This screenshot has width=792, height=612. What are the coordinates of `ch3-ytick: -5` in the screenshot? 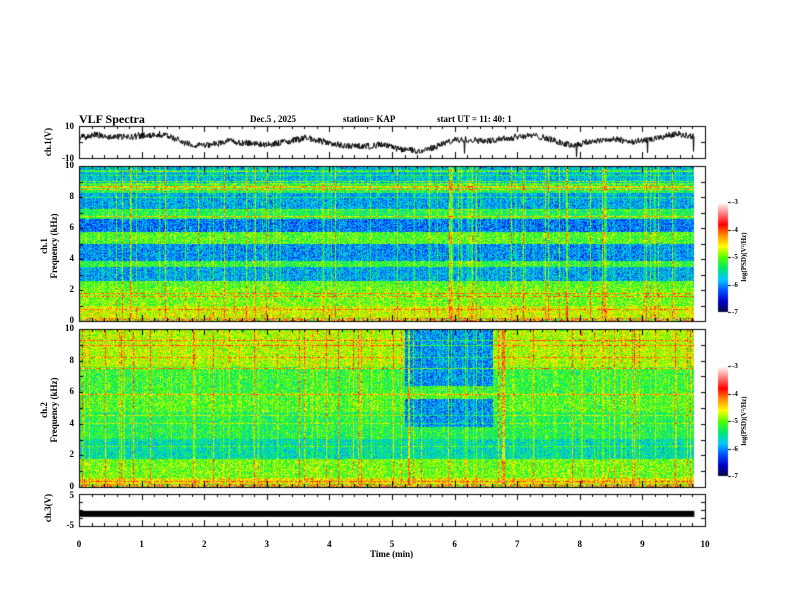 It's located at (70, 525).